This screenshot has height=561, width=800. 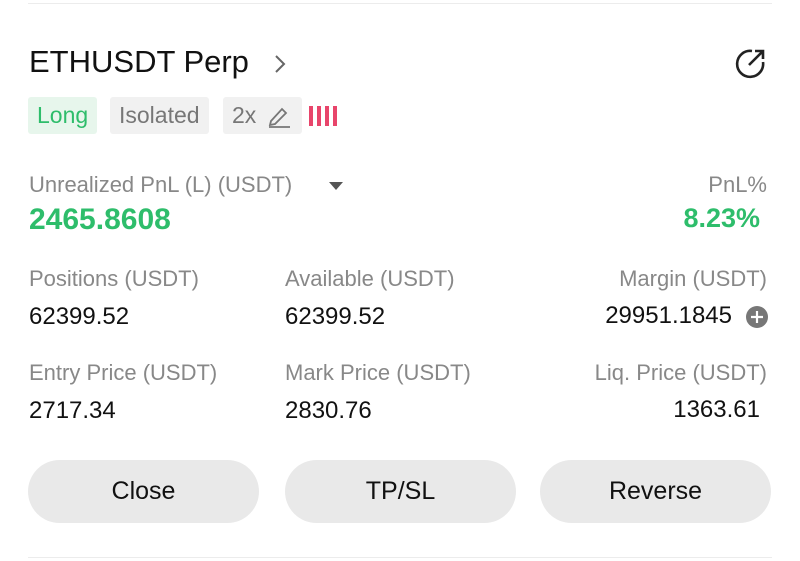 I want to click on margin-mode-tag: Isolated, so click(x=159, y=115).